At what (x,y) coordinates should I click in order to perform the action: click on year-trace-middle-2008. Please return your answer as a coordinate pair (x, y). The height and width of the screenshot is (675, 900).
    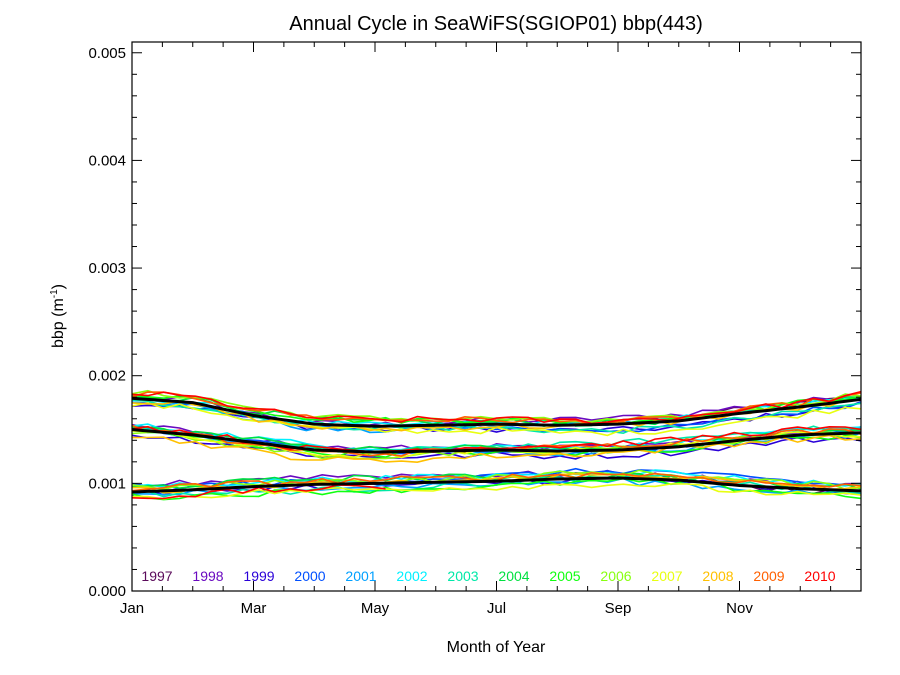
    Looking at the image, I should click on (496, 449).